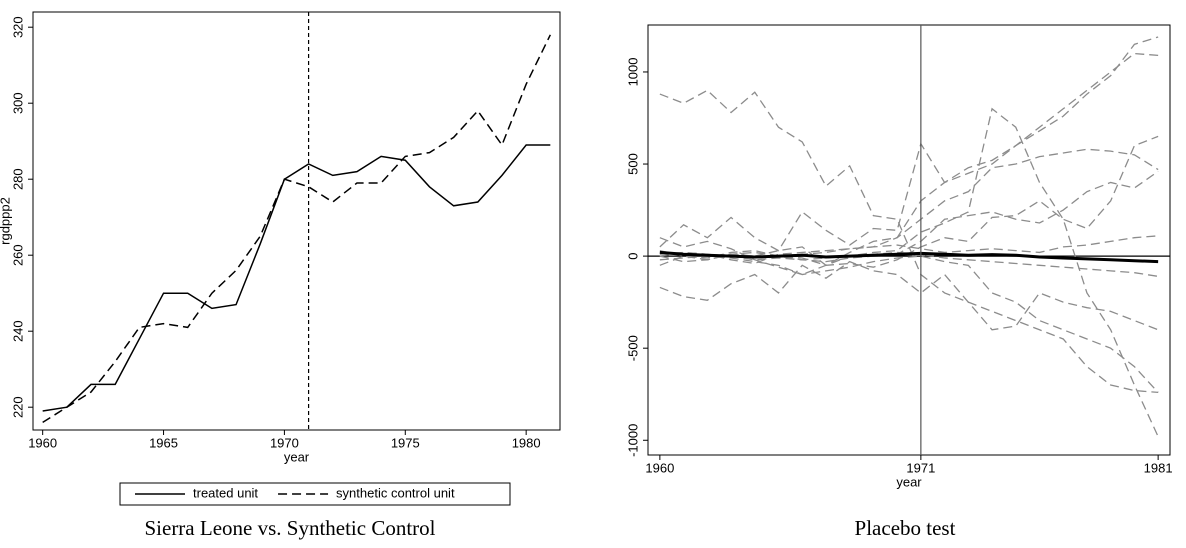 The image size is (1186, 548). Describe the element at coordinates (17, 27) in the screenshot. I see `y-tick-label: 320` at that location.